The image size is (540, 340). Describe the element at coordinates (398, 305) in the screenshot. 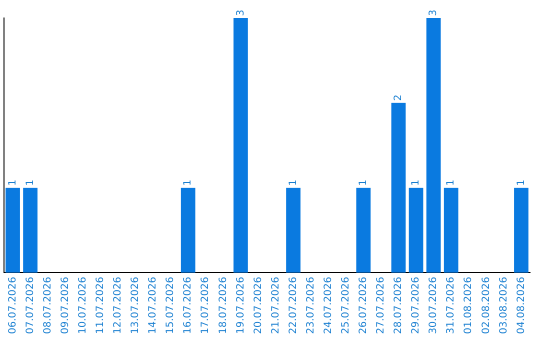

I see `x-tick-label: 28.07.2026` at that location.